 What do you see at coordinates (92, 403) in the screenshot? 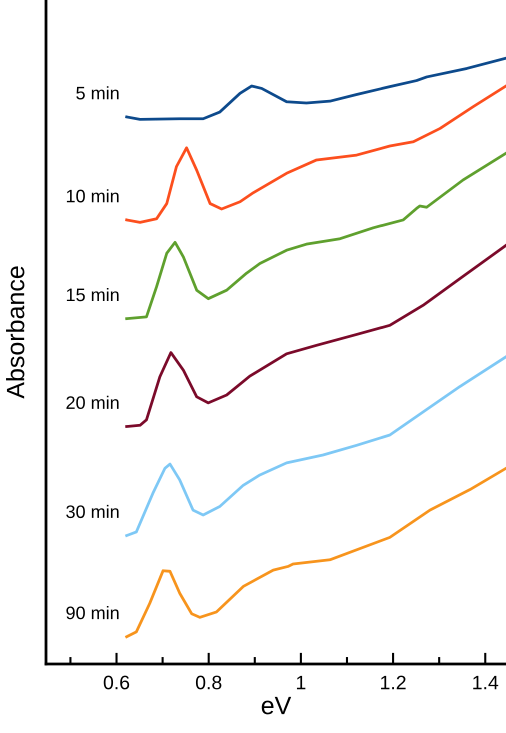
I see `series-label: 20 min` at bounding box center [92, 403].